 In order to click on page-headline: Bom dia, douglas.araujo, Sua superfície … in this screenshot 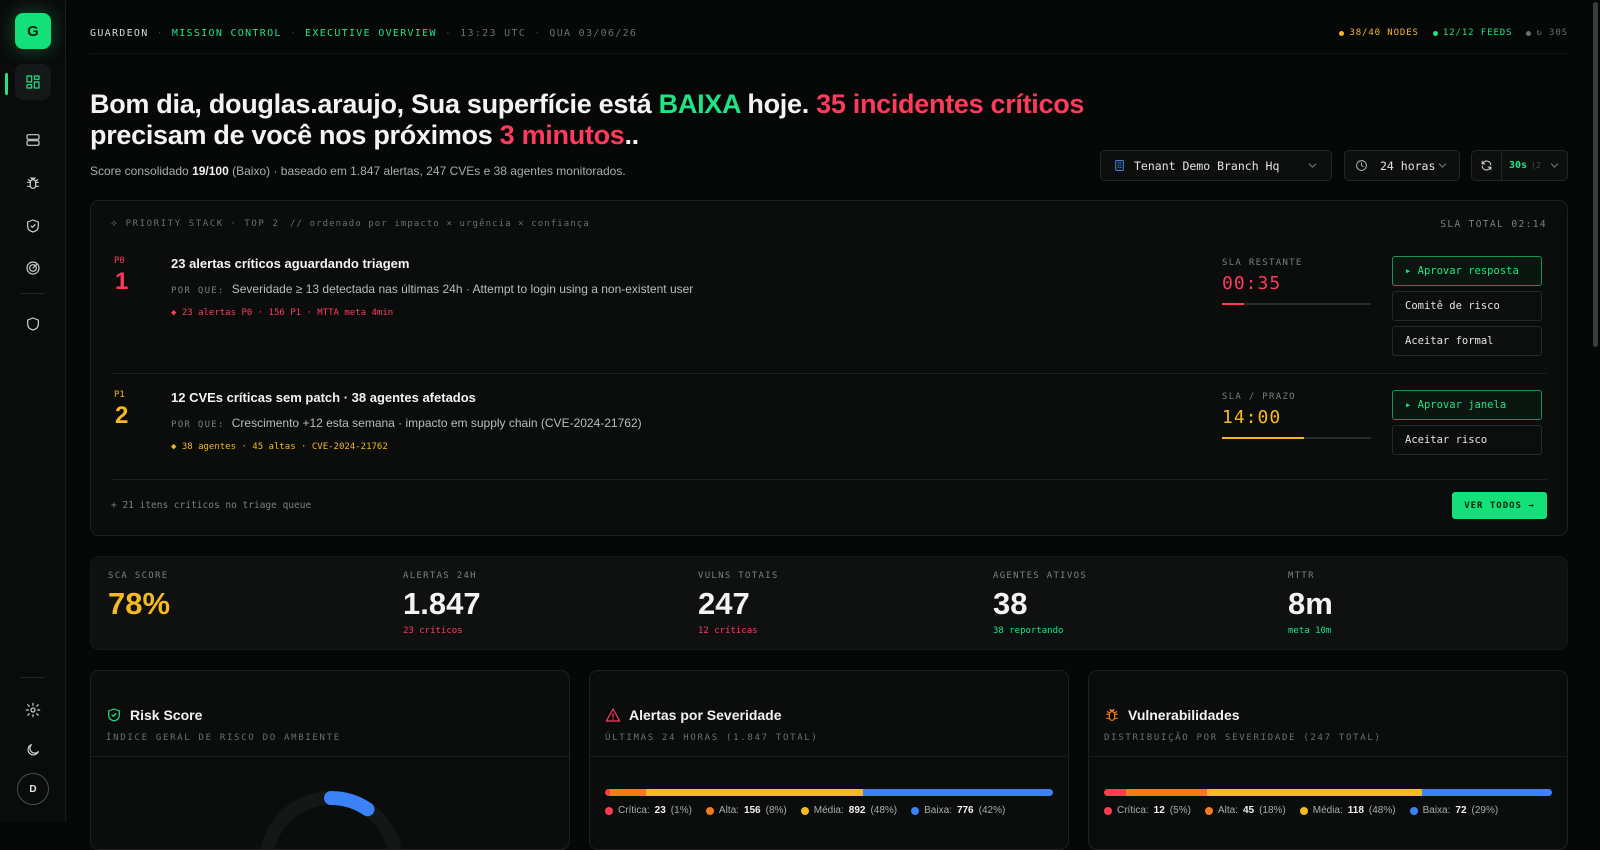, I will do `click(590, 120)`.